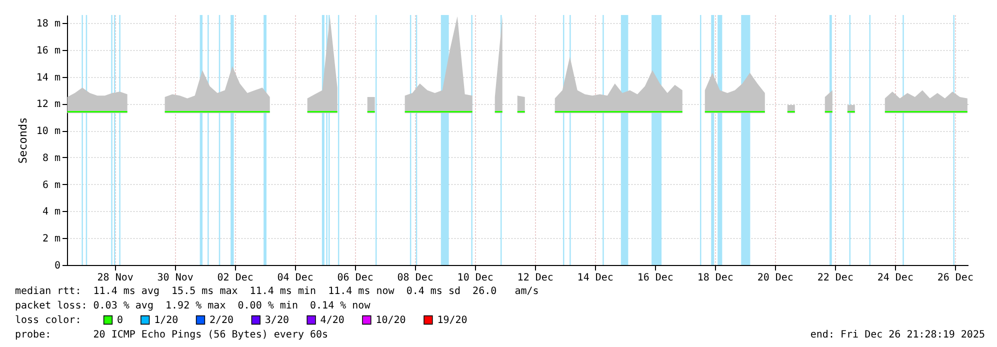 The height and width of the screenshot is (347, 997). Describe the element at coordinates (415, 278) in the screenshot. I see `x-tick-label: 08 Dec` at that location.